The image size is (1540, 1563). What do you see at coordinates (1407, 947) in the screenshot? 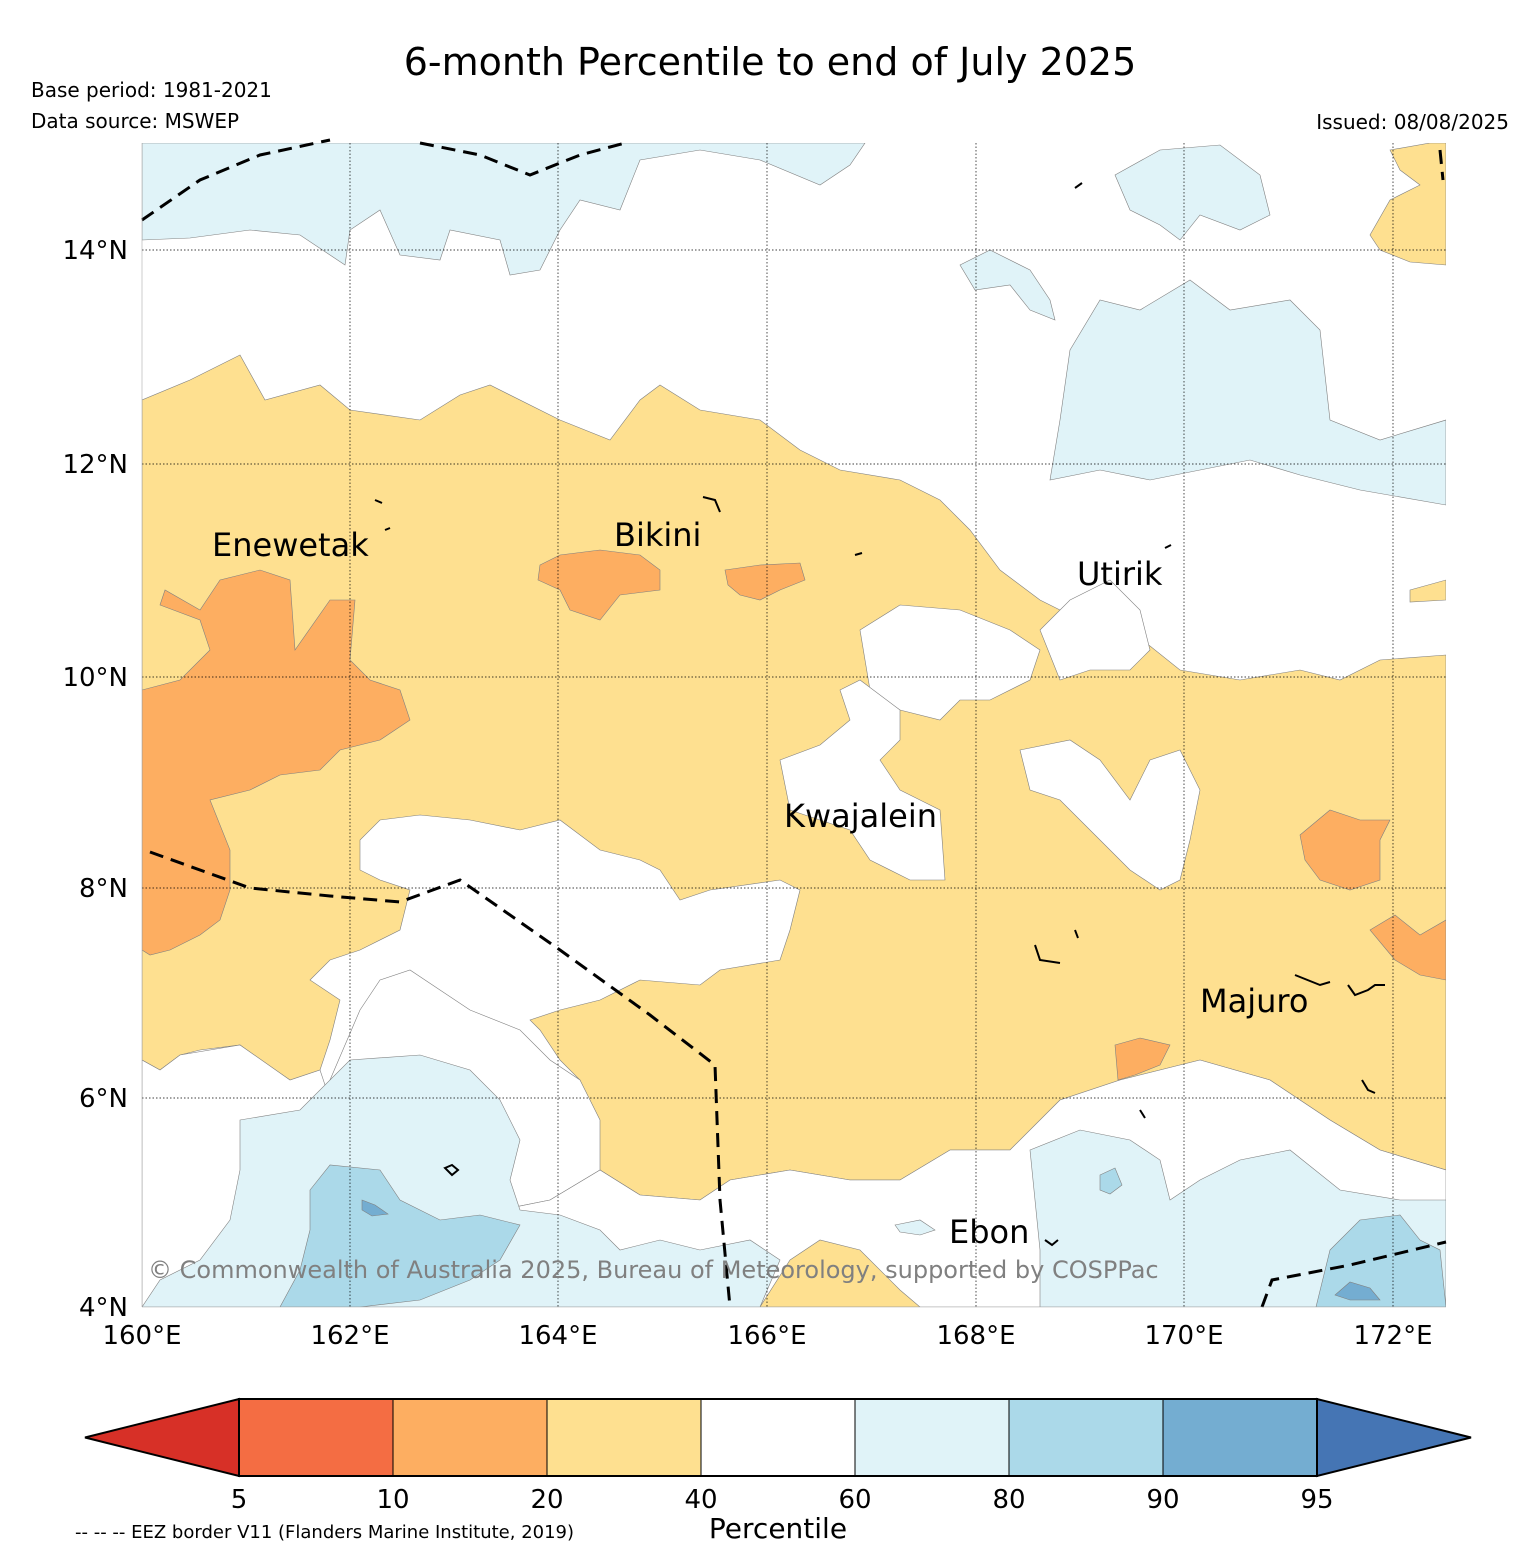
I see `region-10-20-far-east` at bounding box center [1407, 947].